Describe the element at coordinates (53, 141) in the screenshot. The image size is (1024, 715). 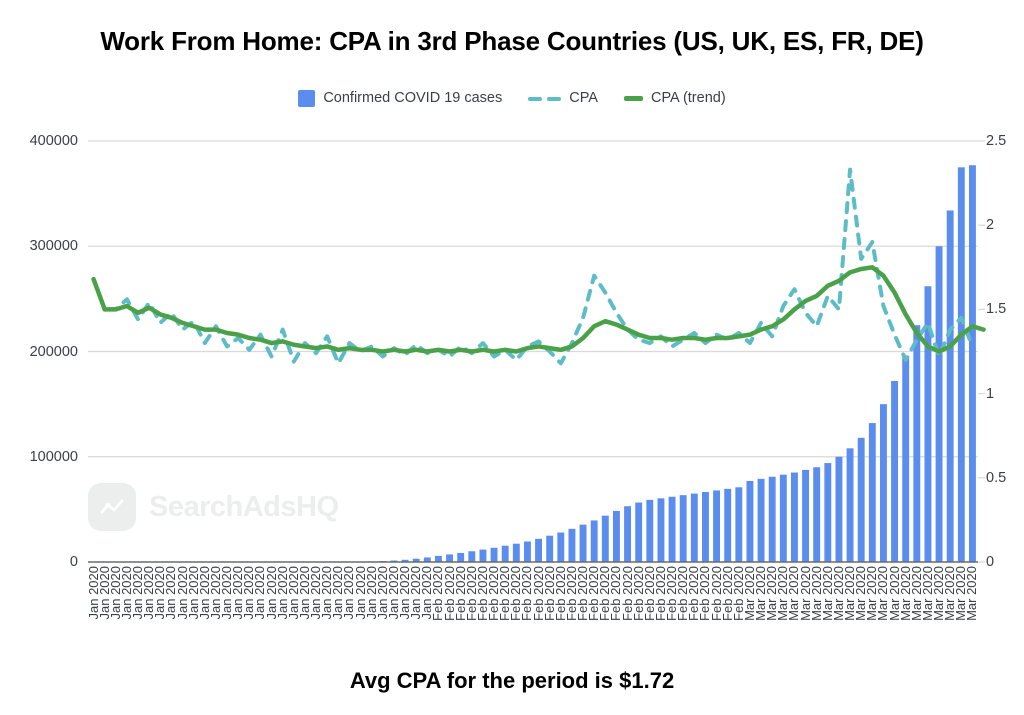
I see `y-axis-left-tick-label: 400000` at that location.